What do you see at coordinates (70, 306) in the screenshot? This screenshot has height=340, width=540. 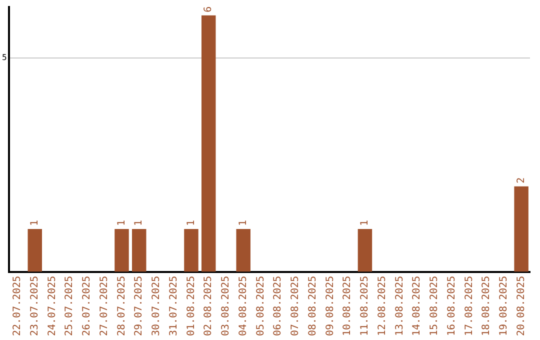 I see `x-tick-label: 25.07.2025` at bounding box center [70, 306].